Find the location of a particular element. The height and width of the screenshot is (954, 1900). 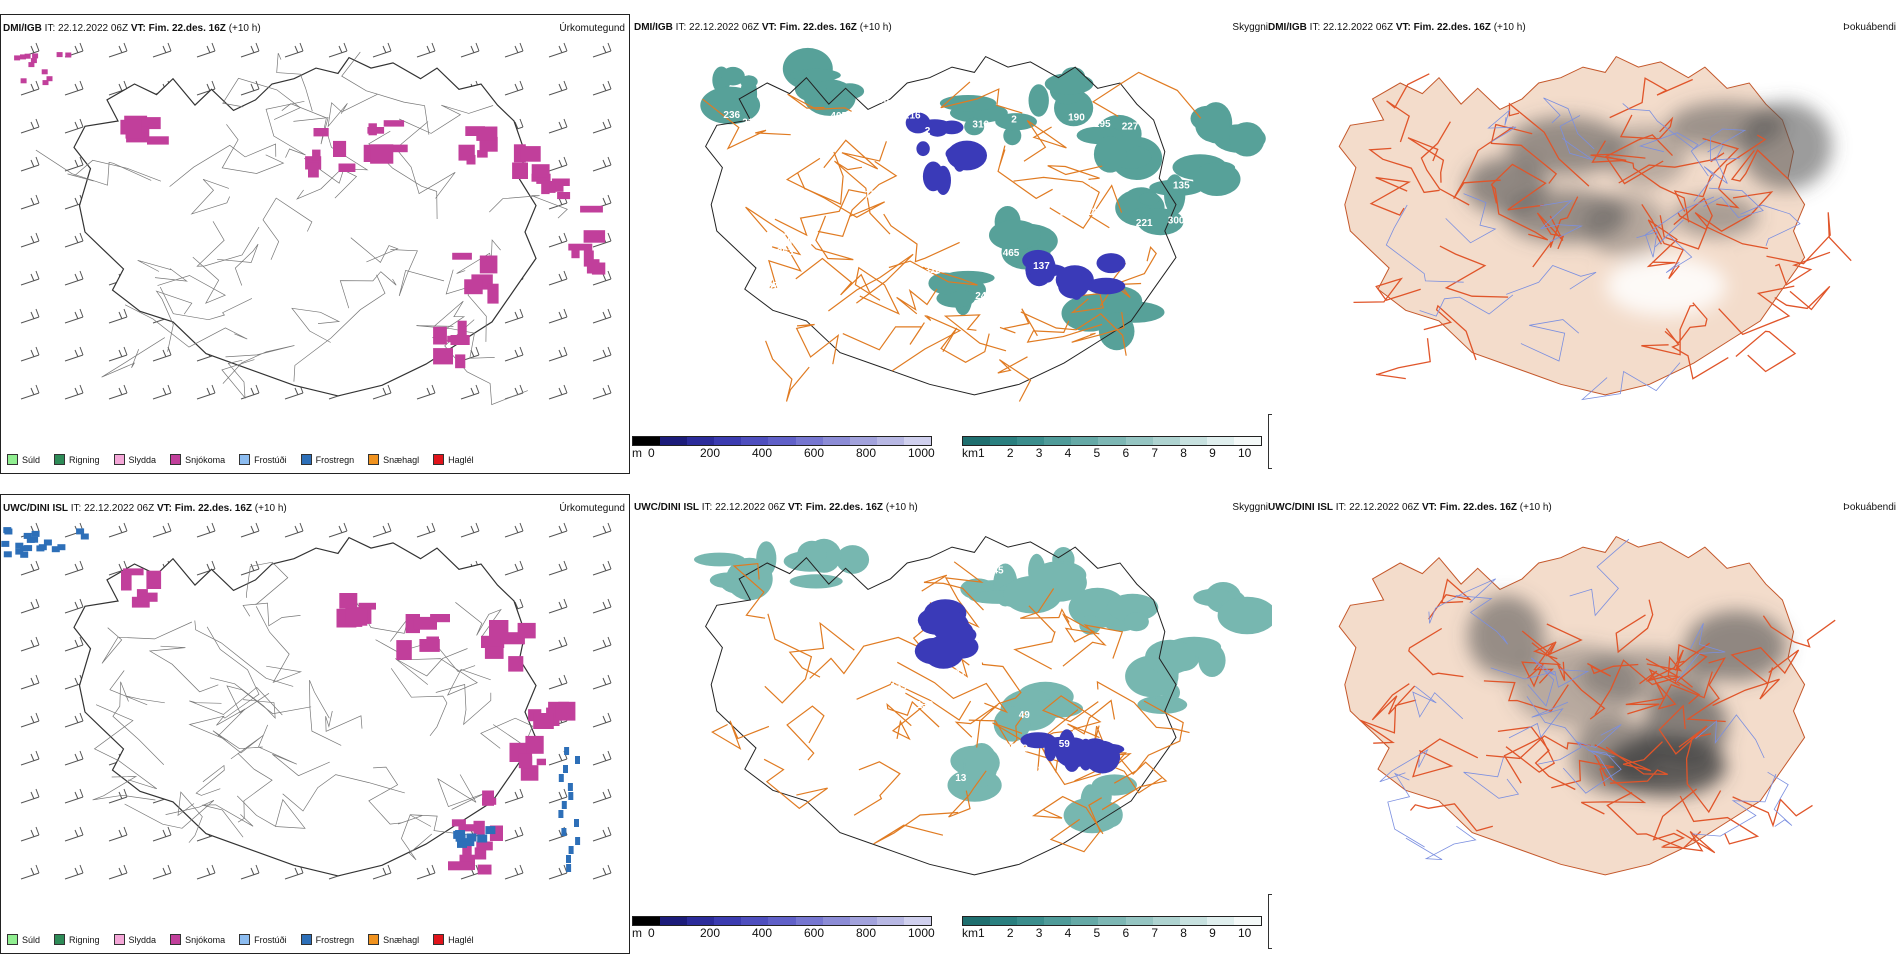

bottom-fog-map is located at coordinates (1587, 705).